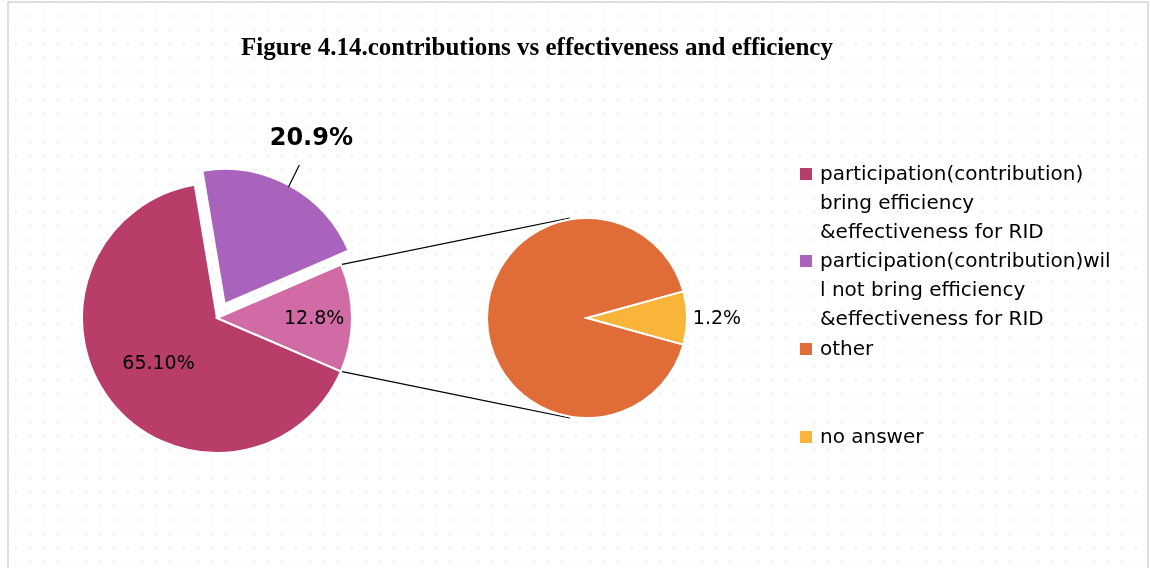 Image resolution: width=1150 pixels, height=568 pixels. Describe the element at coordinates (158, 362) in the screenshot. I see `data-label: 65.10%` at that location.